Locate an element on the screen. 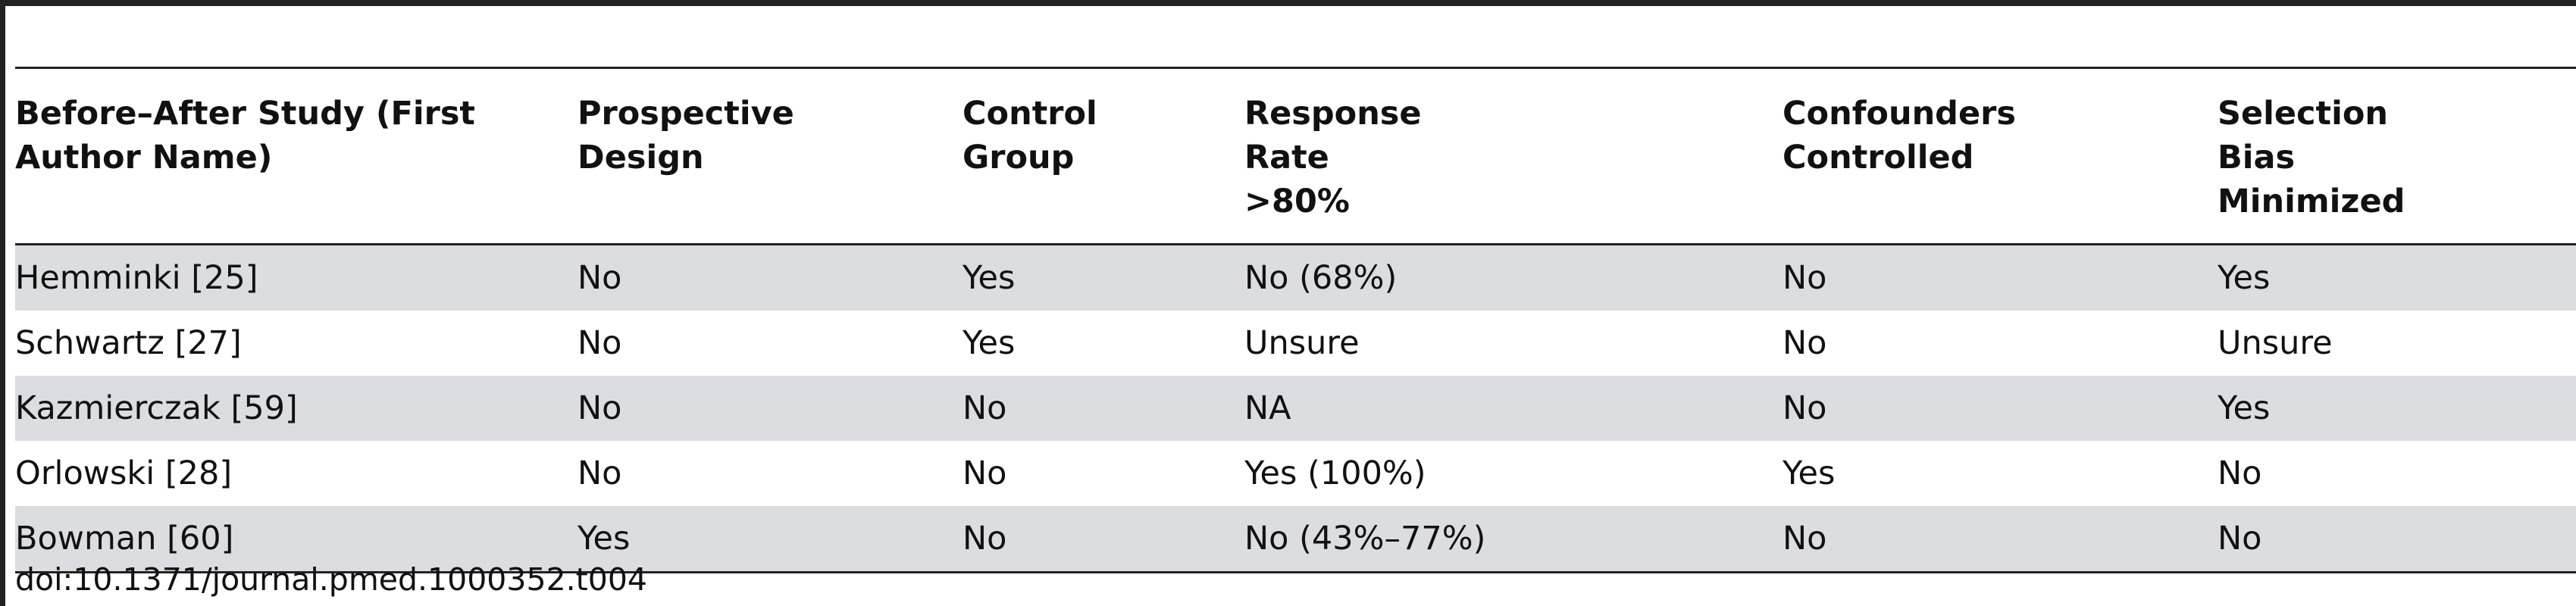 The image size is (2576, 606). column-header-study: Before–After Study (First Author Name) is located at coordinates (245, 135).